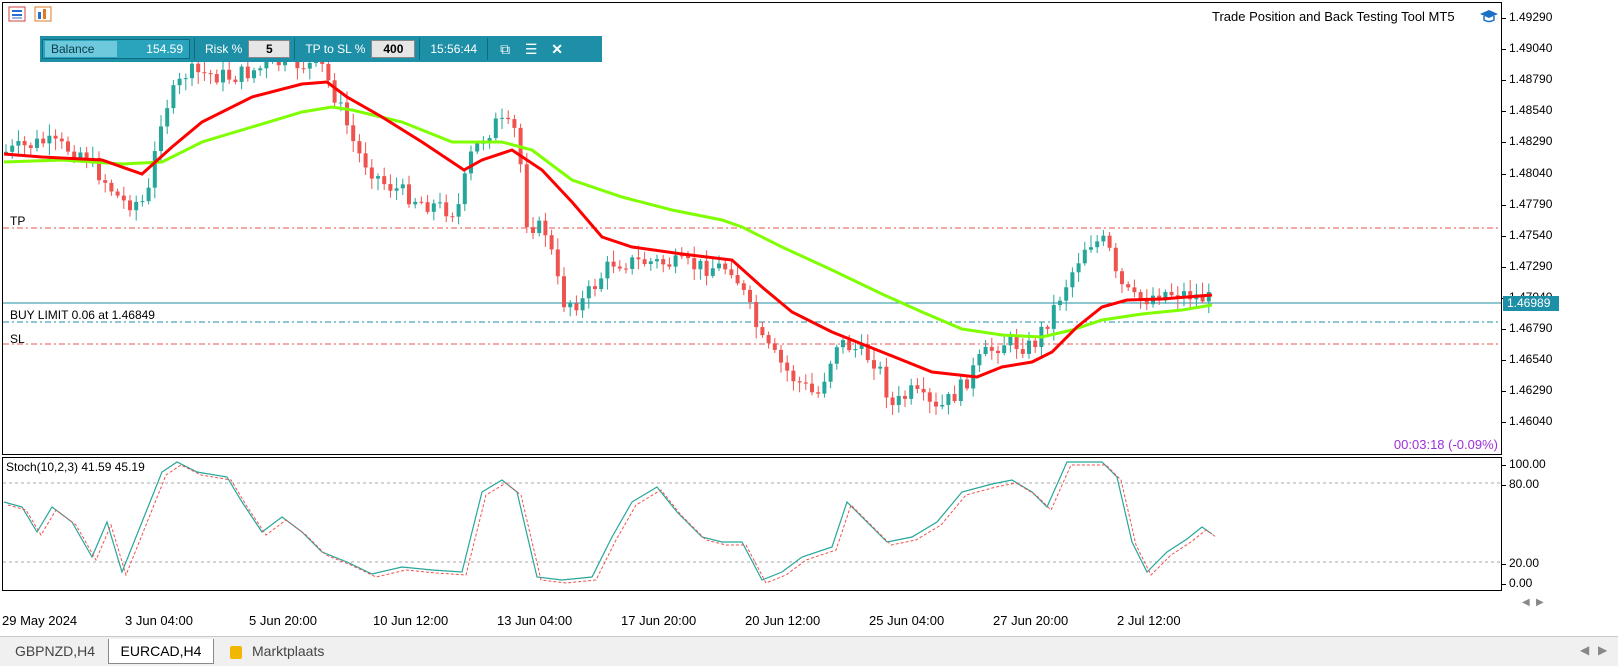 This screenshot has width=1618, height=666. What do you see at coordinates (357, 49) in the screenshot?
I see `tp-sl-field: TP to SL % 400` at bounding box center [357, 49].